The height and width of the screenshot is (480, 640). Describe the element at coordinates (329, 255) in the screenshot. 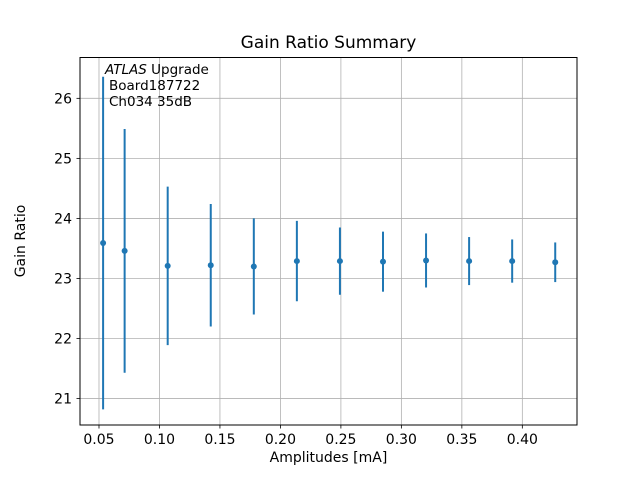

I see `data-markers` at that location.